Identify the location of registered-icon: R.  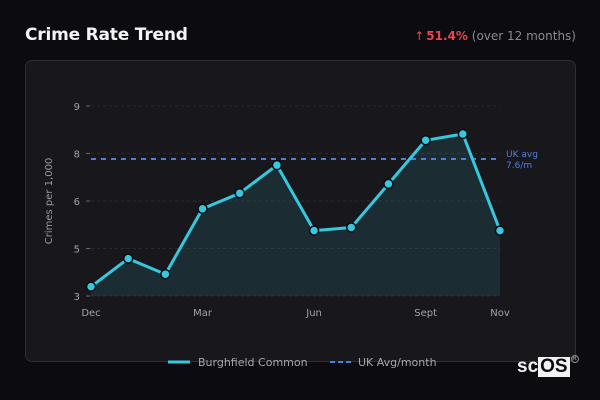
(574, 359).